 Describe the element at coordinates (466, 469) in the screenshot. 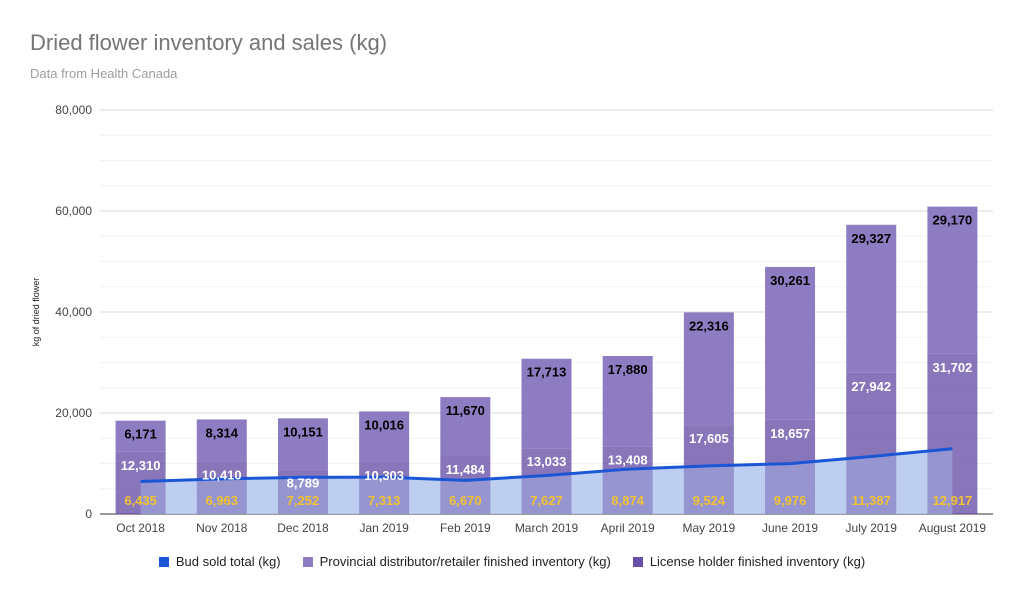

I see `label-license-holder: 11,484` at that location.